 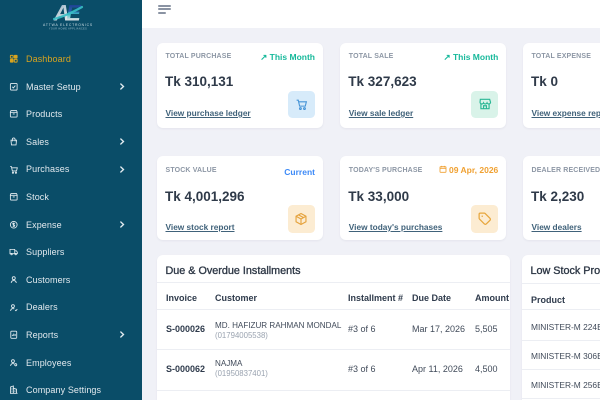 What do you see at coordinates (74, 13) in the screenshot?
I see `svg-text: E` at bounding box center [74, 13].